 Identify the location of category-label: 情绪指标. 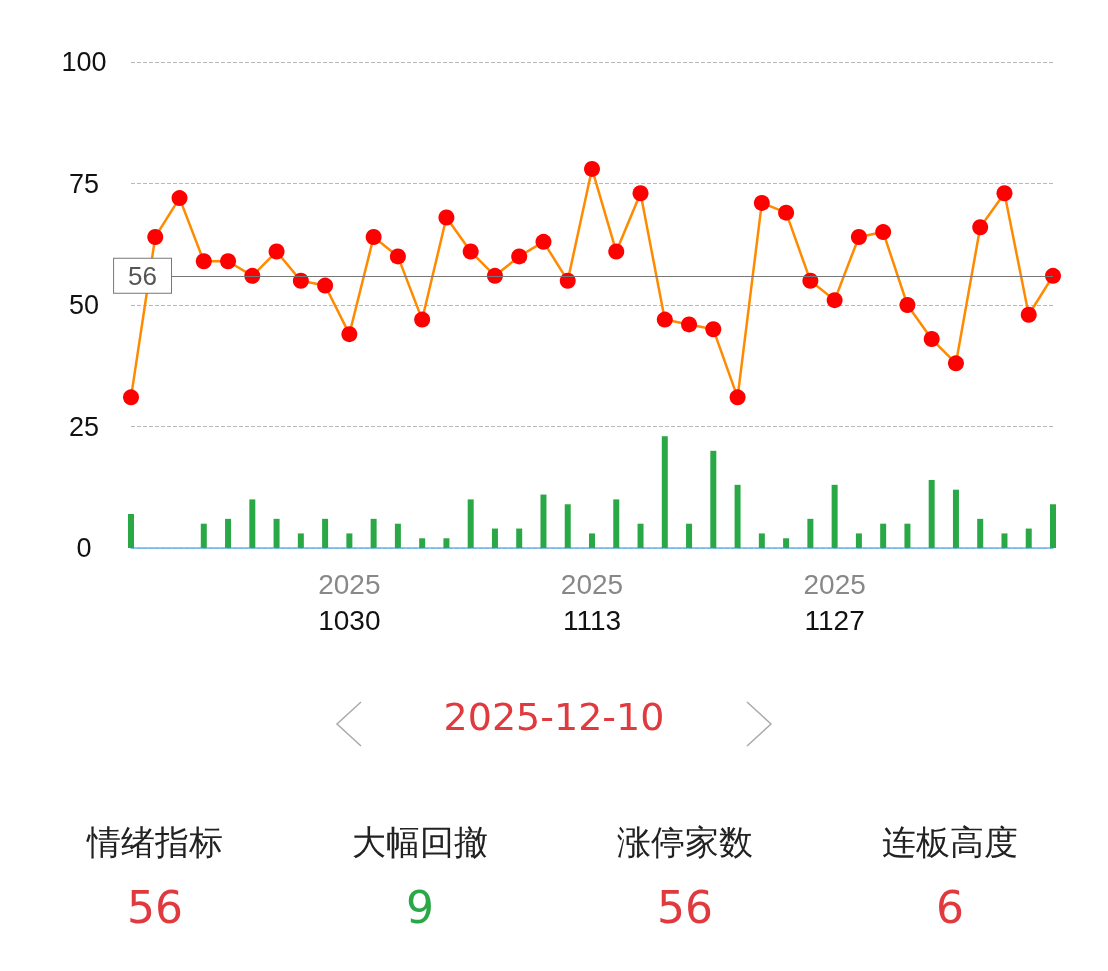
(154, 842).